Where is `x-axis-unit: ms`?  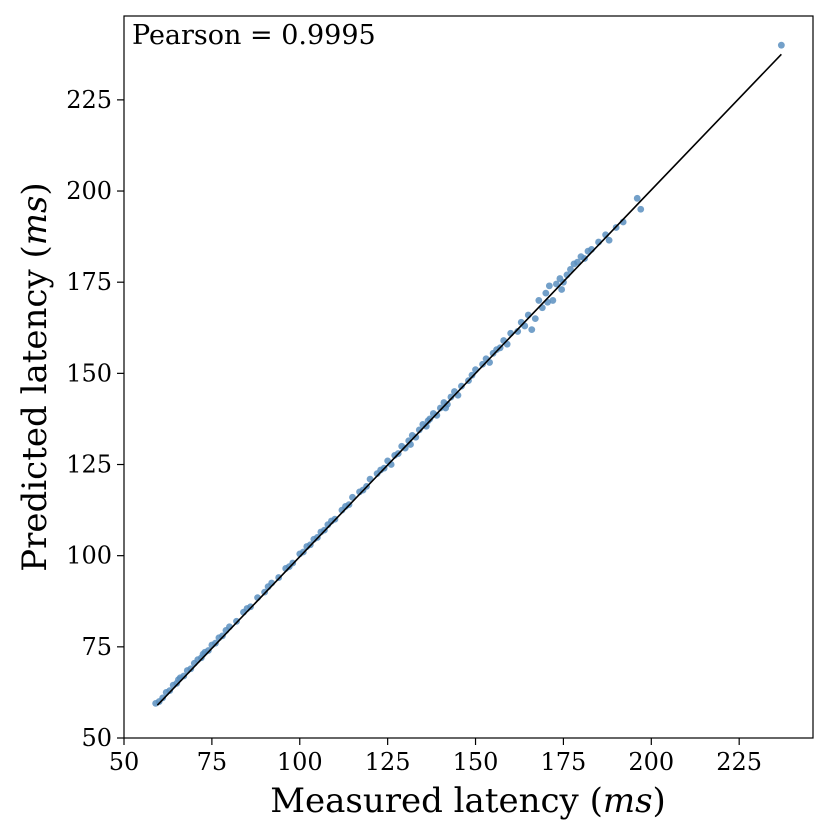
x-axis-unit: ms is located at coordinates (628, 801).